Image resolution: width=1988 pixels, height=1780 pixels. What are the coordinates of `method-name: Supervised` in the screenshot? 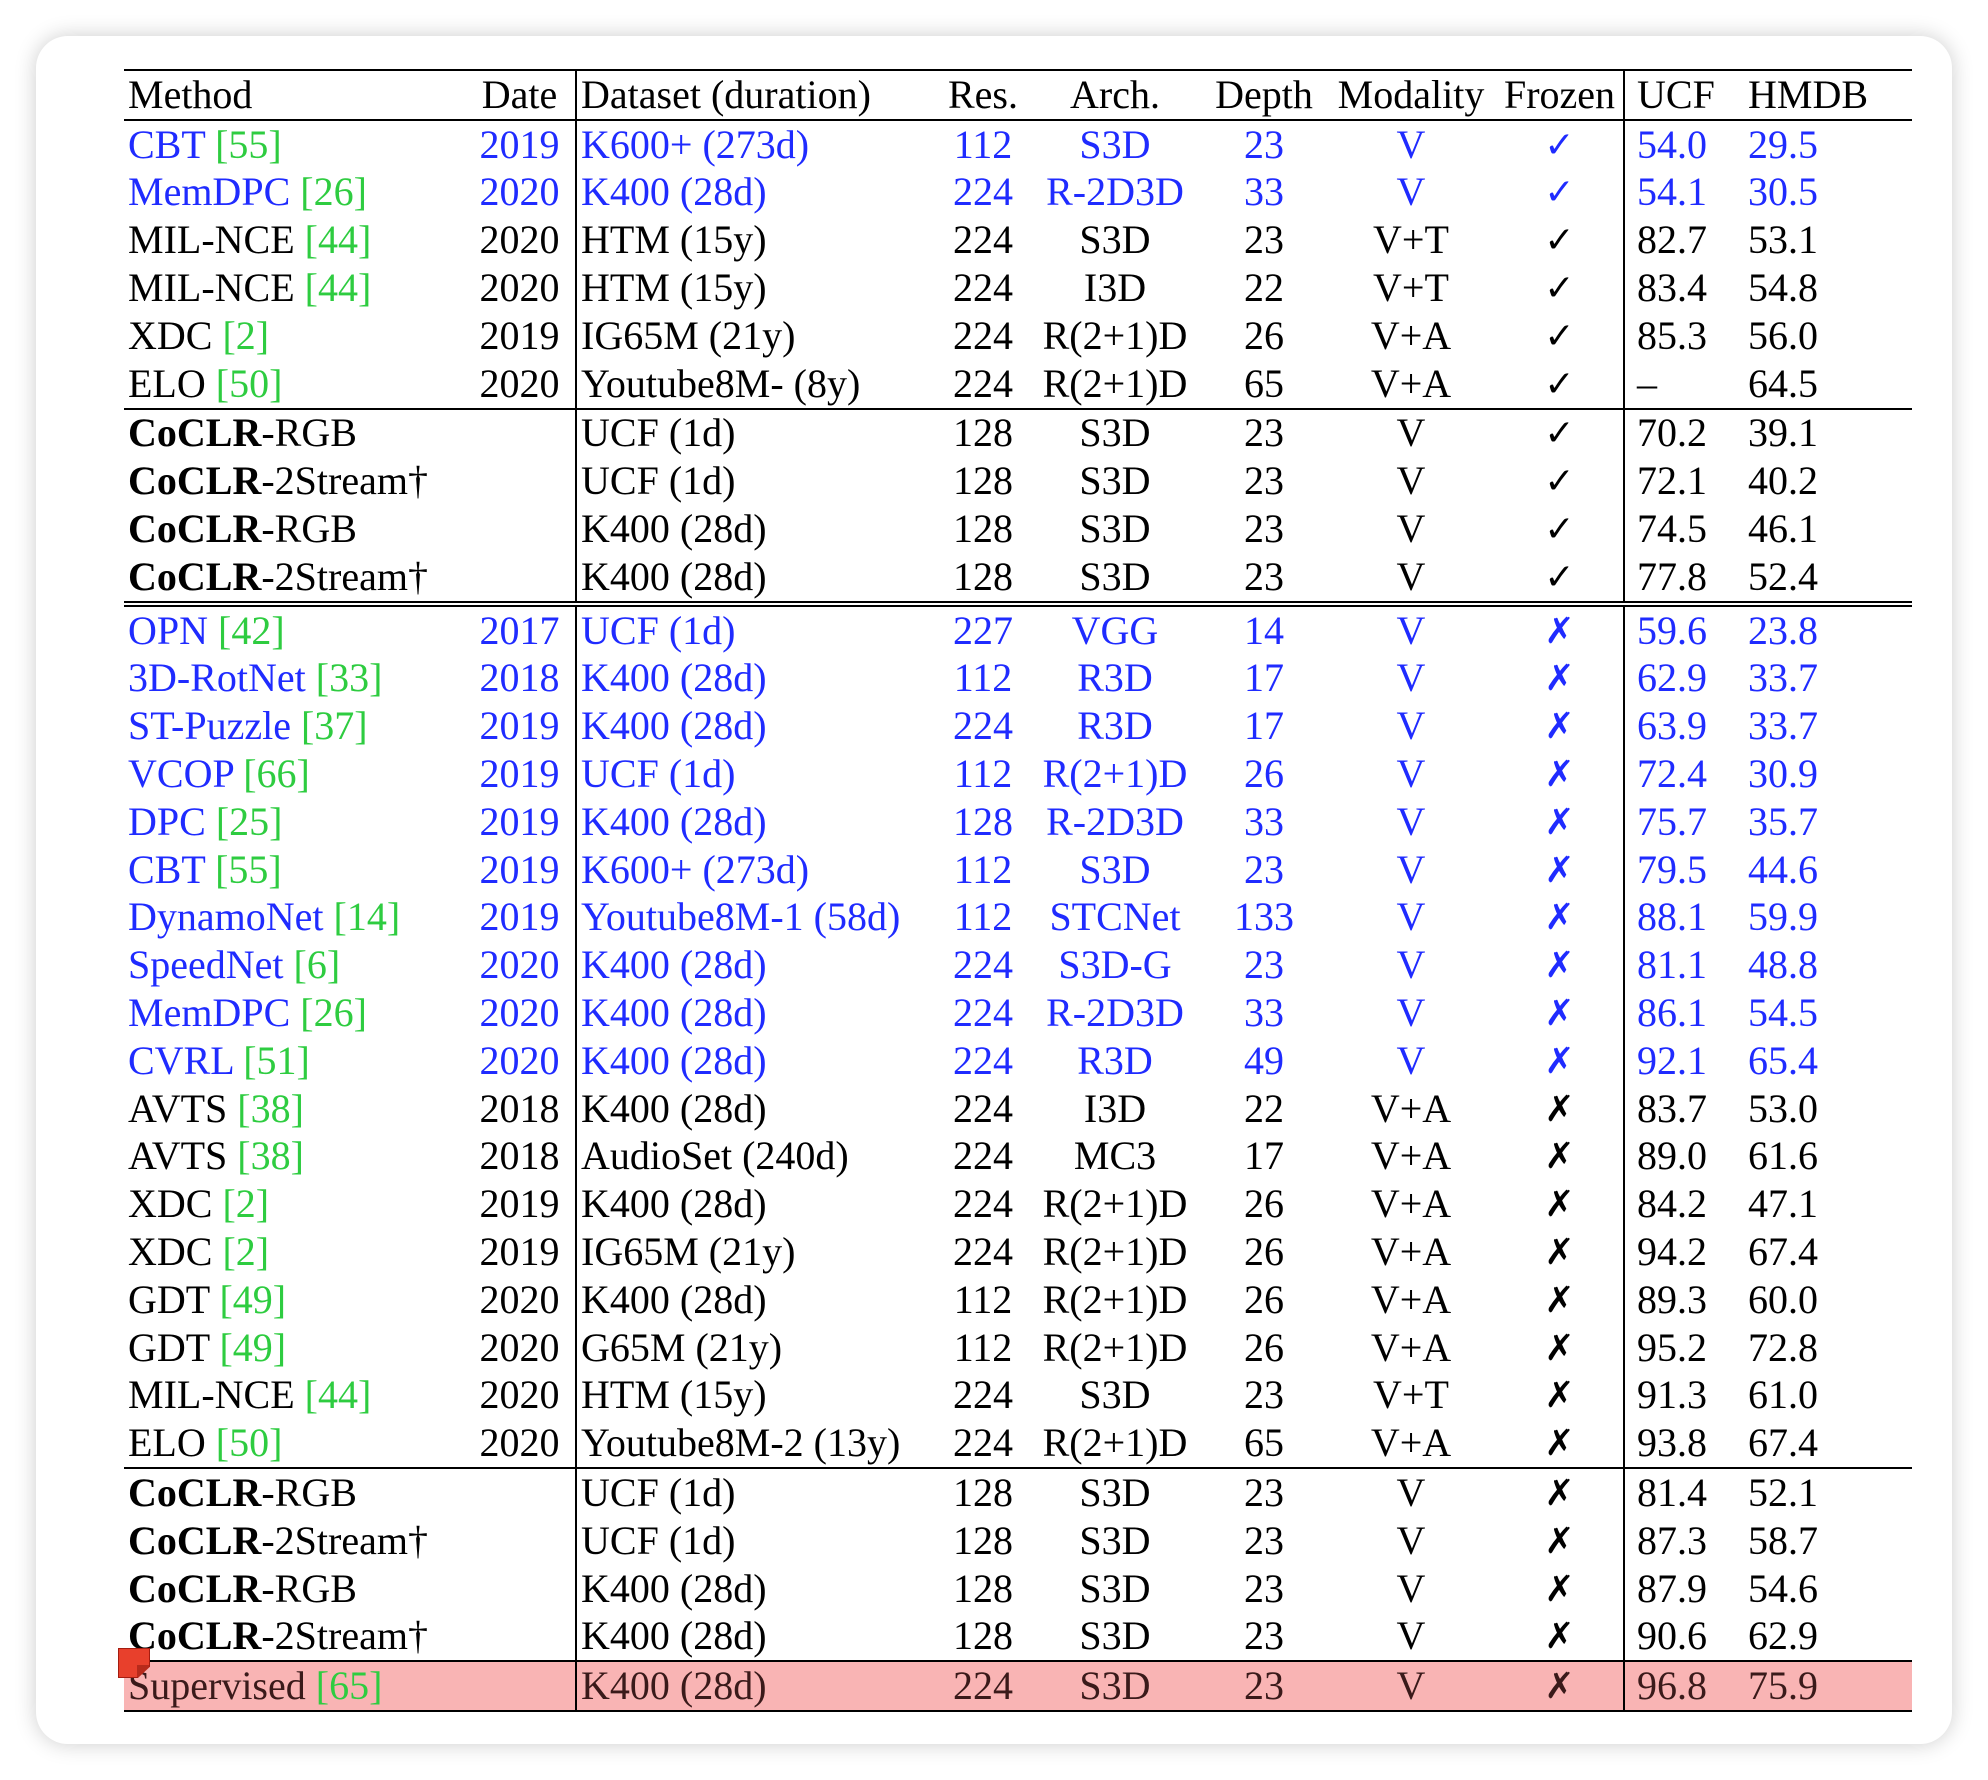 It's located at (222, 1686).